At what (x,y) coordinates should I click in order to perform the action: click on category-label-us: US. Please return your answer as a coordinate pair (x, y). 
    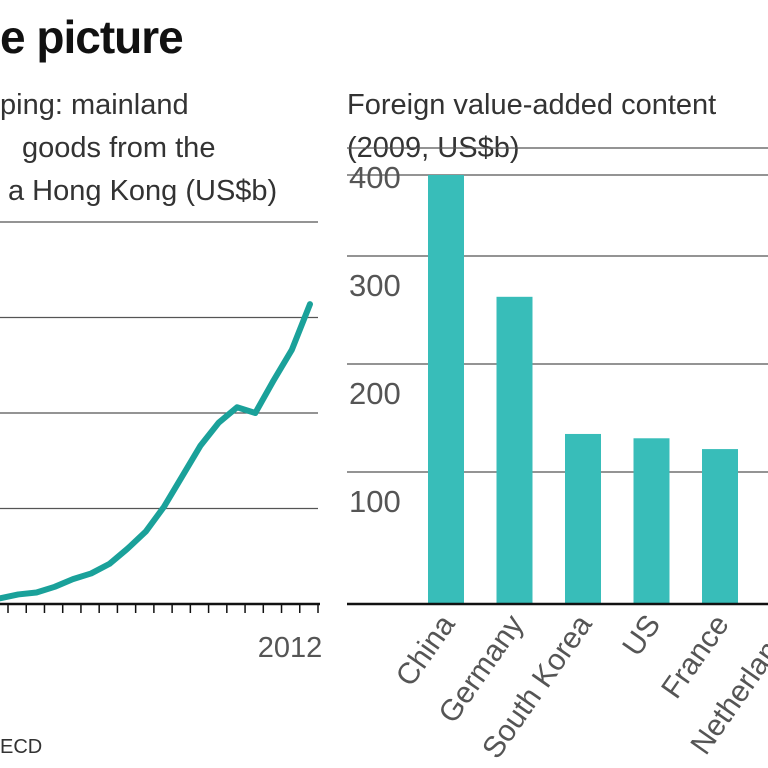
    Looking at the image, I should click on (641, 635).